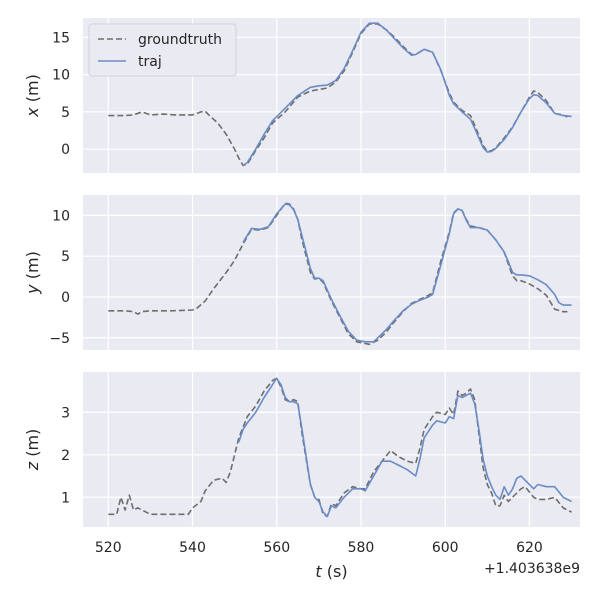 This screenshot has width=600, height=600. I want to click on legend: groundtruth traj, so click(162, 50).